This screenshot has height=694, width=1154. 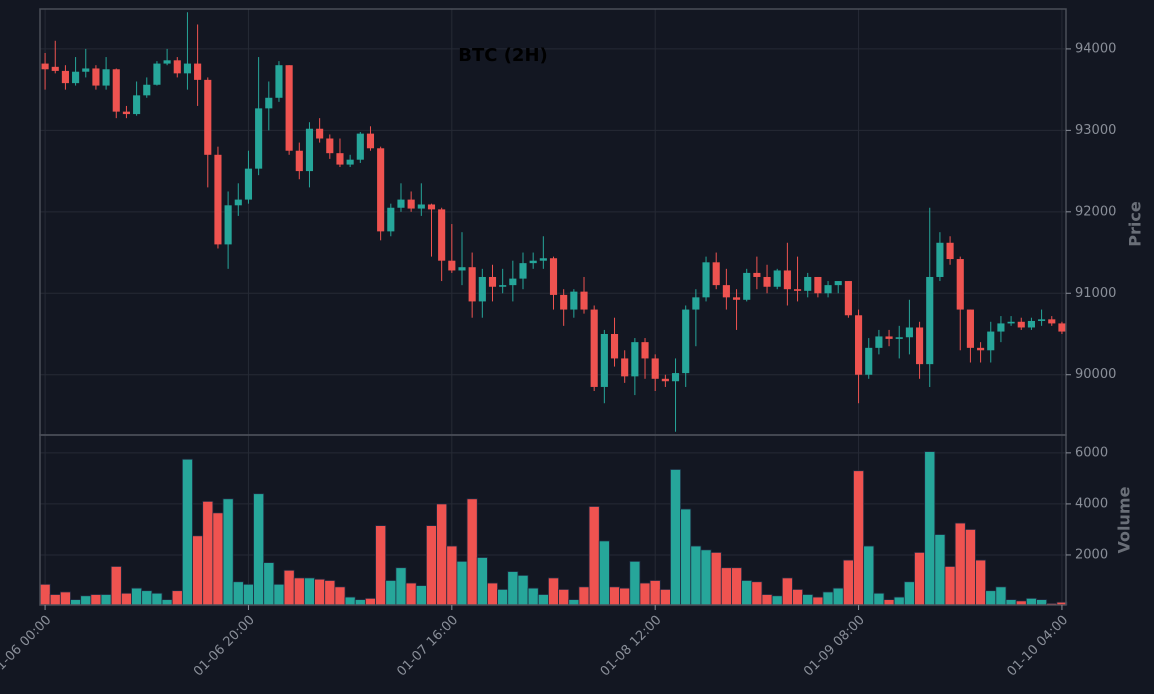 What do you see at coordinates (503, 55) in the screenshot?
I see `chart-title: BTC (2H)` at bounding box center [503, 55].